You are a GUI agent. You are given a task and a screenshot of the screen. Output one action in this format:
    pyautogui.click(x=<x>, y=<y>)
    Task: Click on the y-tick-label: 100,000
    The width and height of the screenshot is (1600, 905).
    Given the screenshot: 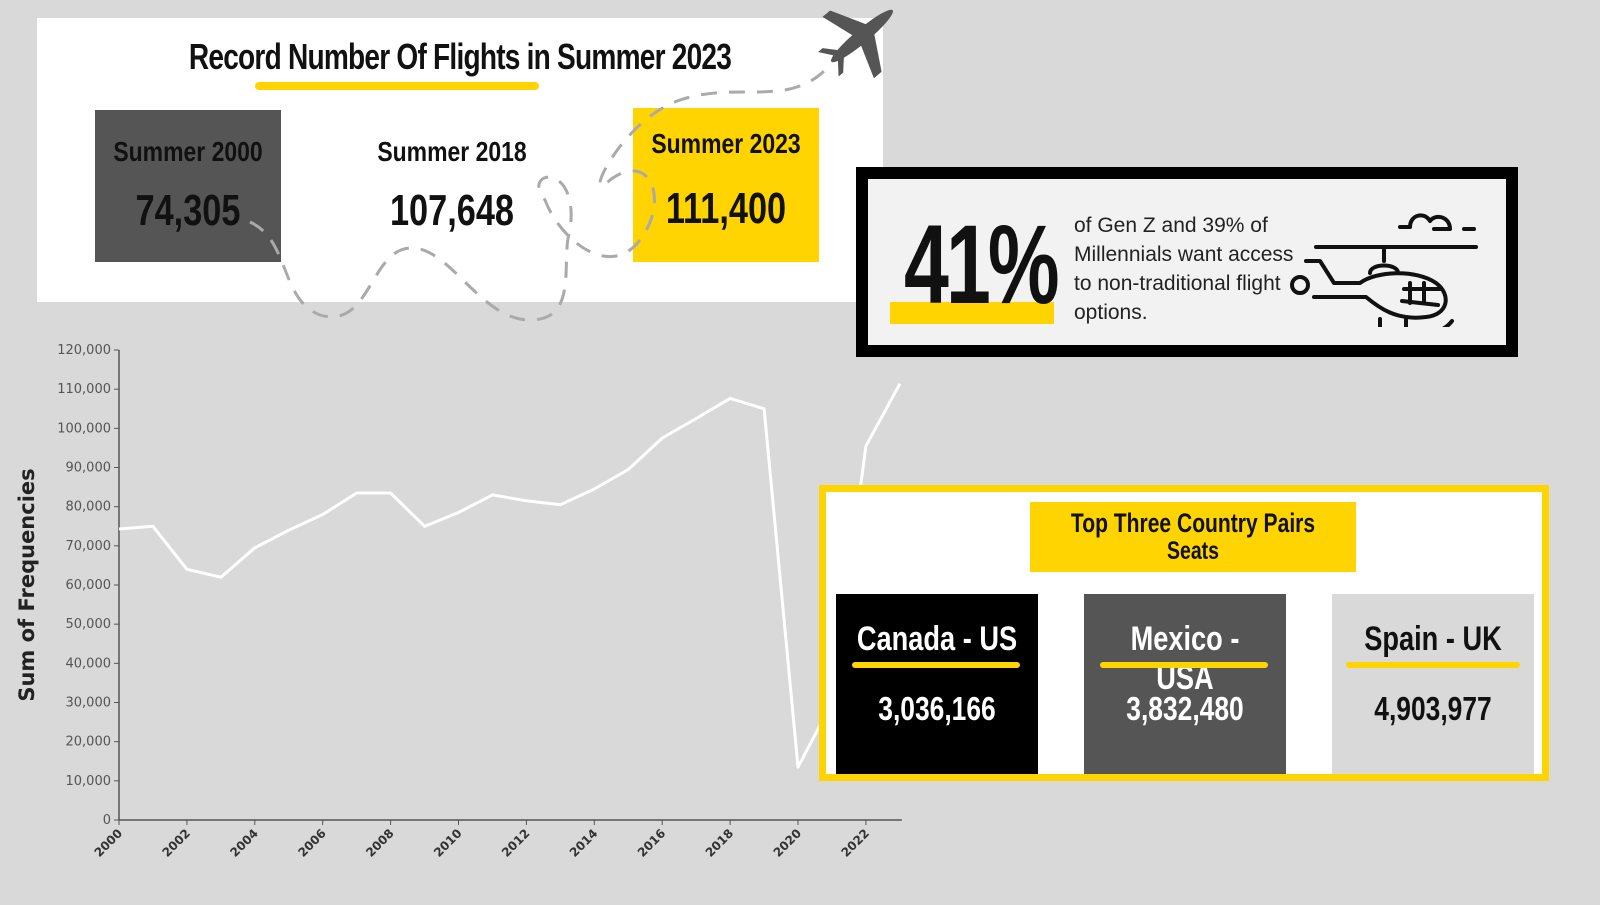 What is the action you would take?
    pyautogui.click(x=84, y=428)
    